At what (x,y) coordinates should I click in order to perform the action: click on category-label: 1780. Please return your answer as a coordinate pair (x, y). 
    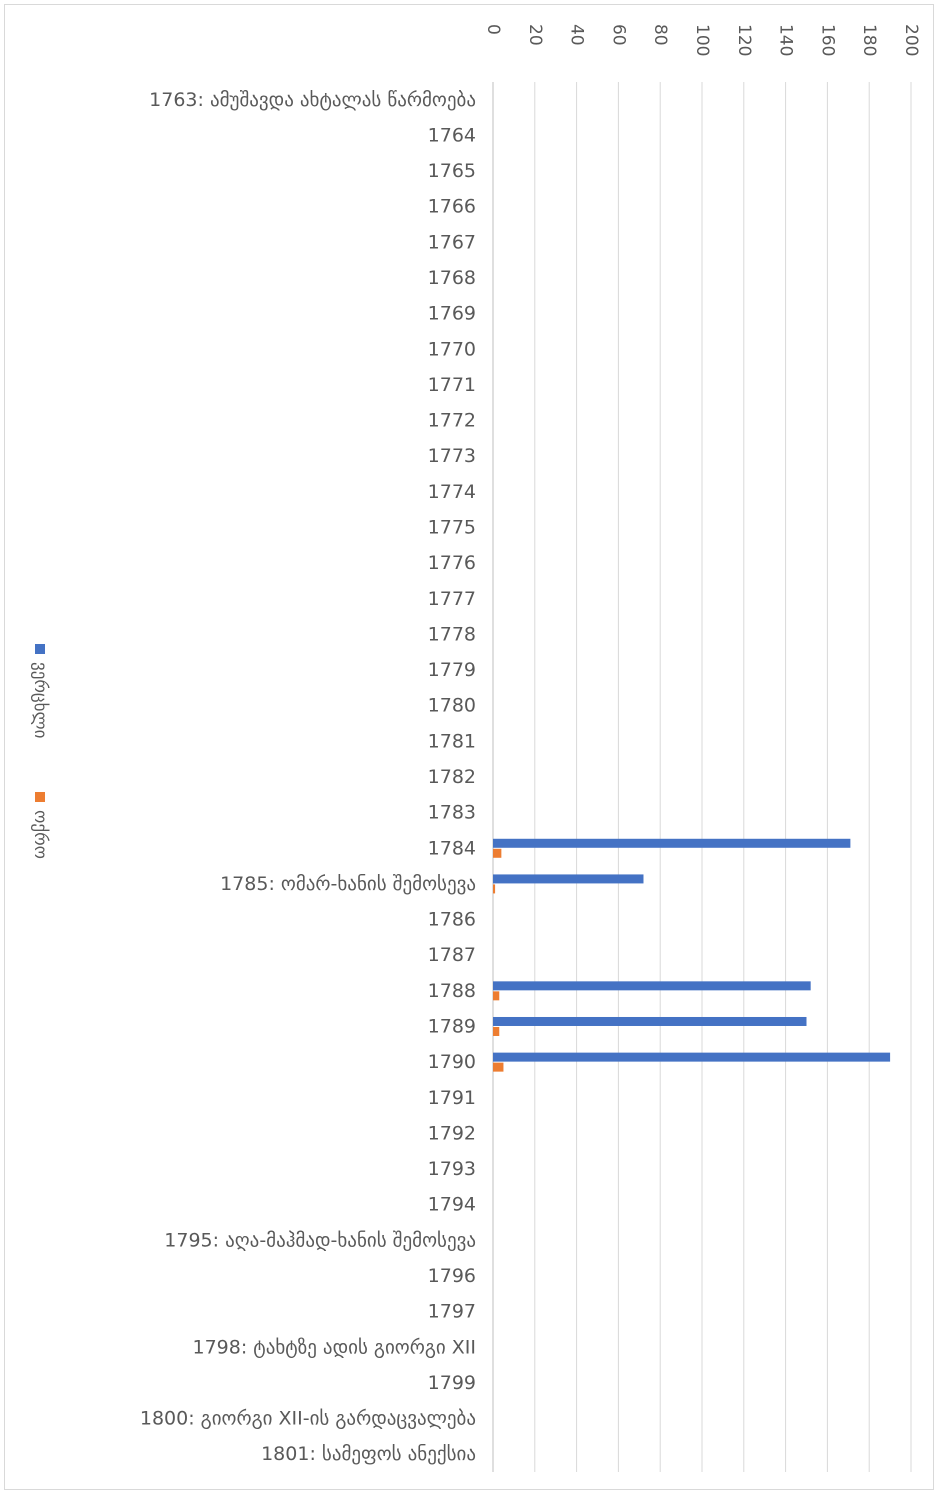
    Looking at the image, I should click on (452, 706).